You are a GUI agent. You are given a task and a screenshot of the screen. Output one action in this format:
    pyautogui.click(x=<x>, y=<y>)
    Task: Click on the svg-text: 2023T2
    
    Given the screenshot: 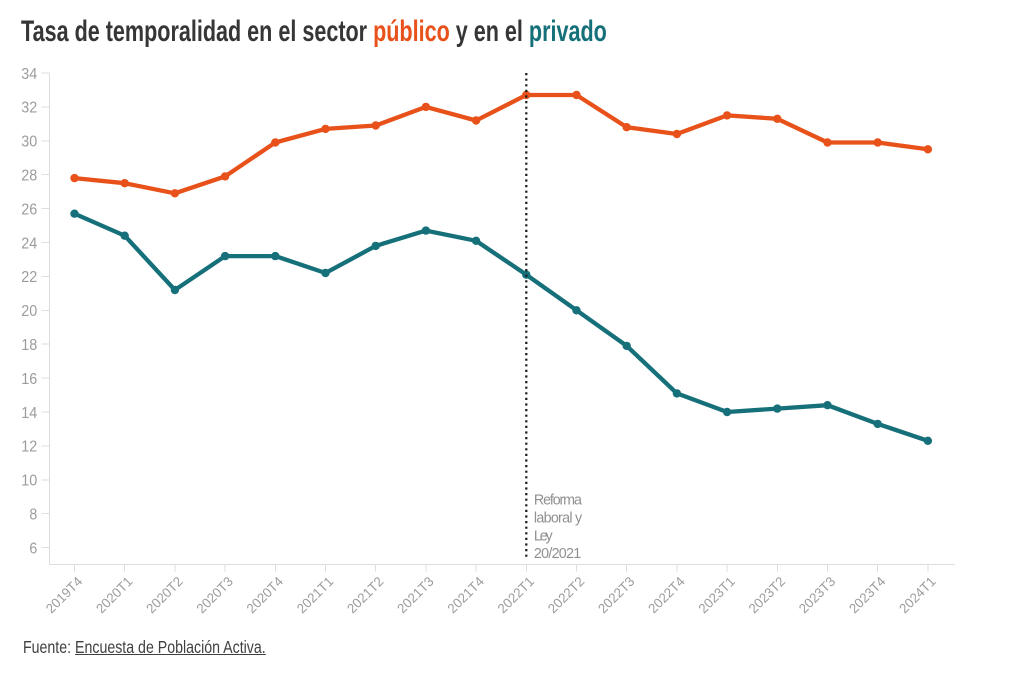 What is the action you would take?
    pyautogui.click(x=767, y=595)
    